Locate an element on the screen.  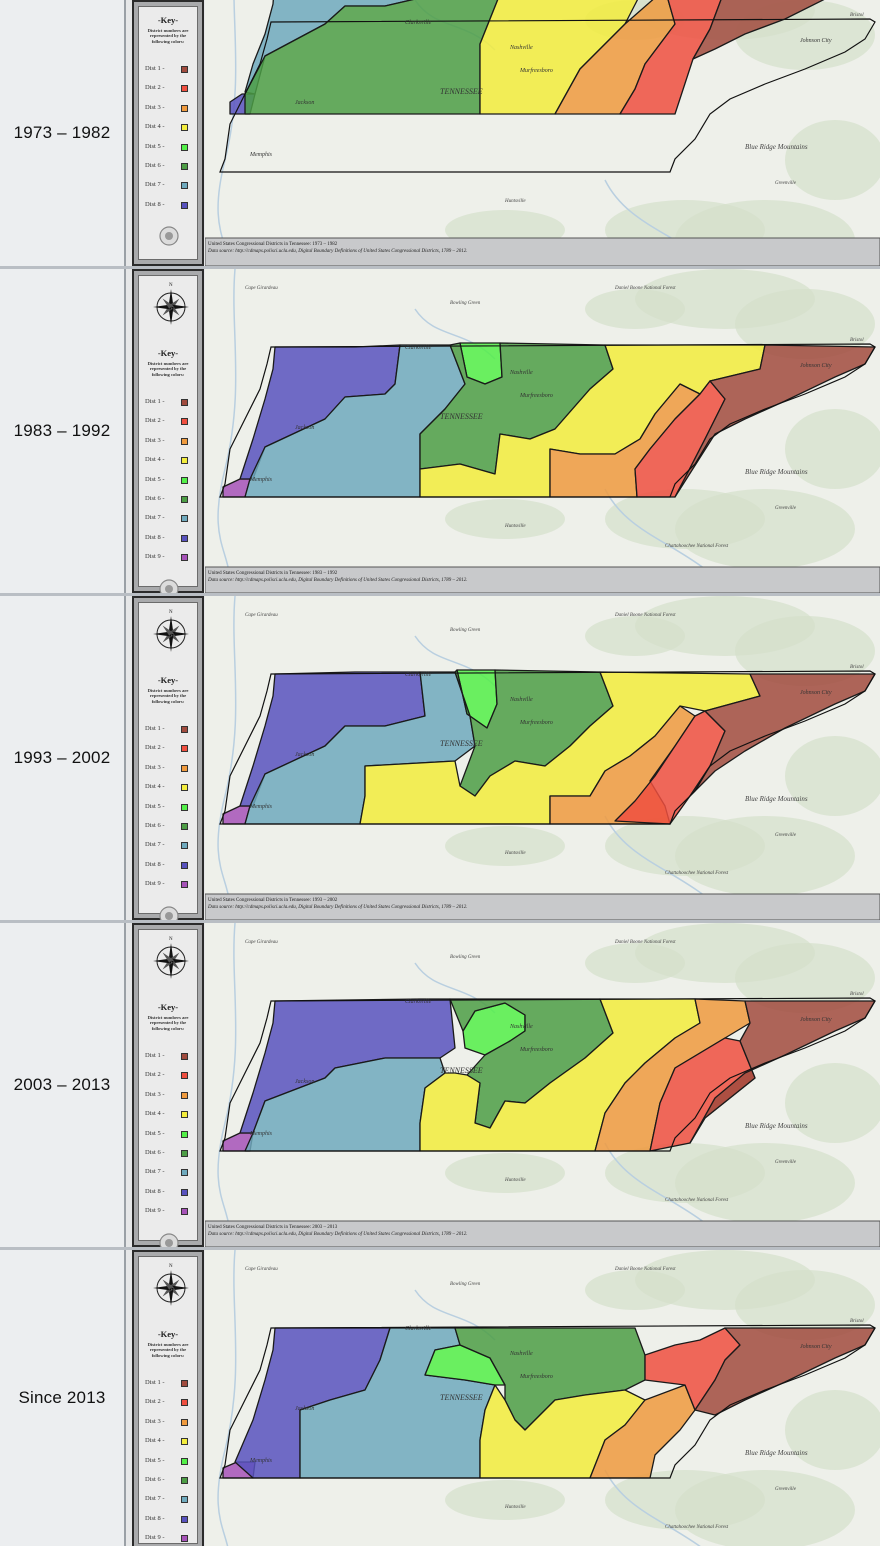
row-divider is located at coordinates (440, 594).